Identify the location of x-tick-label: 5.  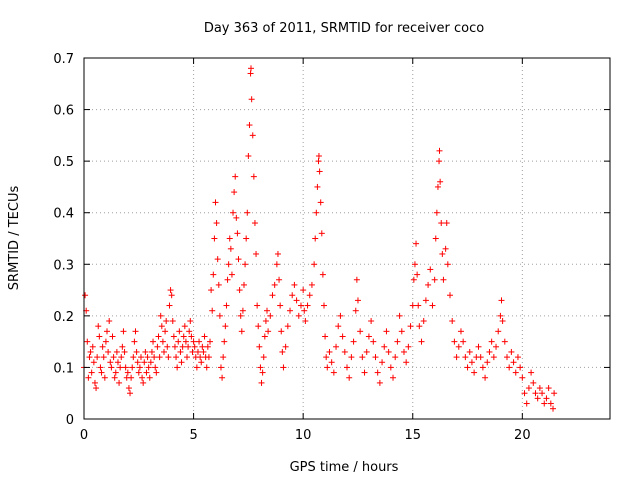
(193, 435).